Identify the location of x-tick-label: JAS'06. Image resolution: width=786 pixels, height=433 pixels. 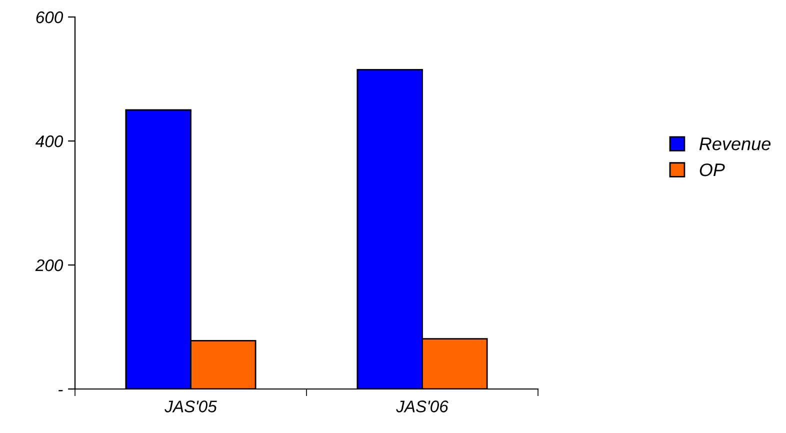
(422, 406).